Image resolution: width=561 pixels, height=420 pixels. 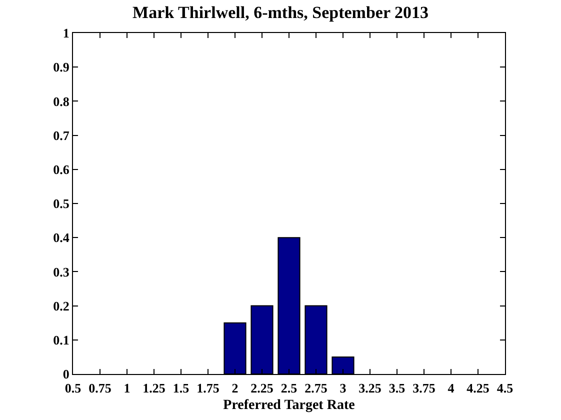 What do you see at coordinates (505, 388) in the screenshot?
I see `x-tick-label: 4.5` at bounding box center [505, 388].